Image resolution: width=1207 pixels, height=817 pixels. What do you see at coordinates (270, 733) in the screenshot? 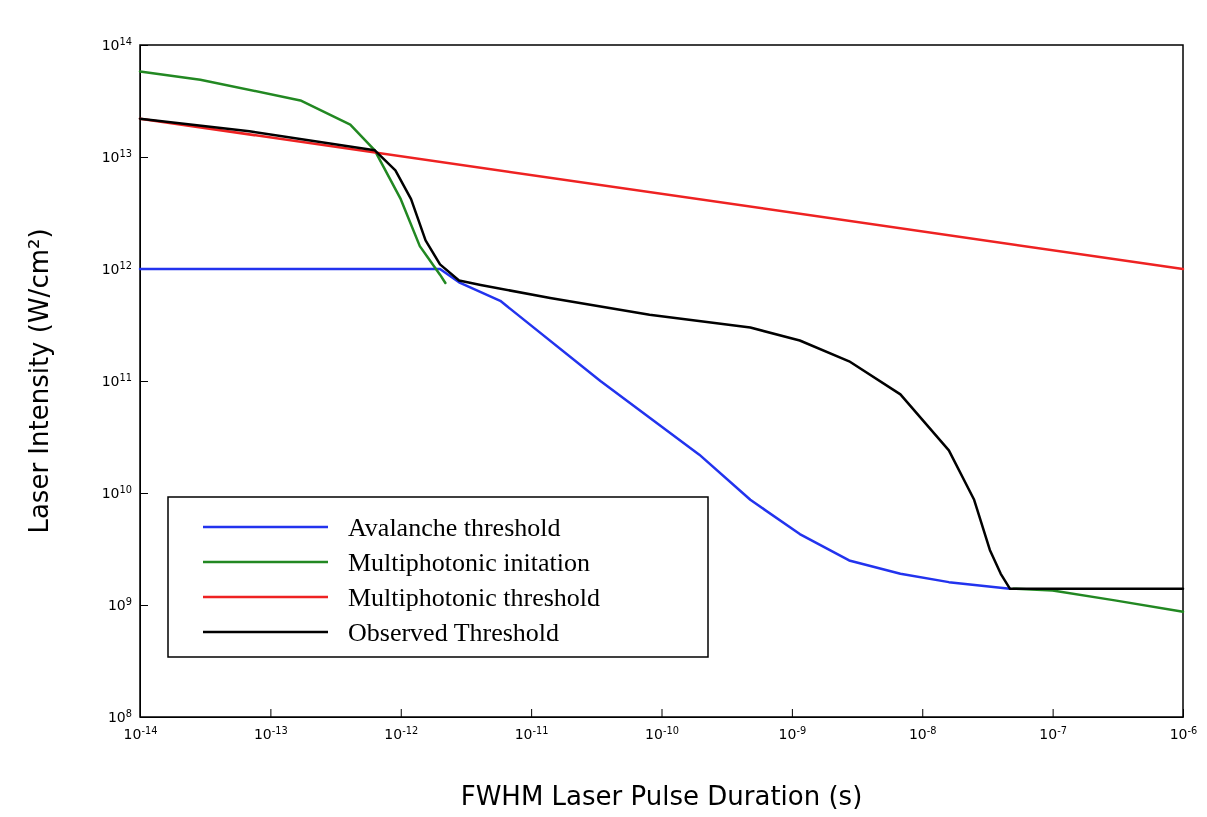
I see `x-tick-label: 10$^{-13}$` at bounding box center [270, 733].